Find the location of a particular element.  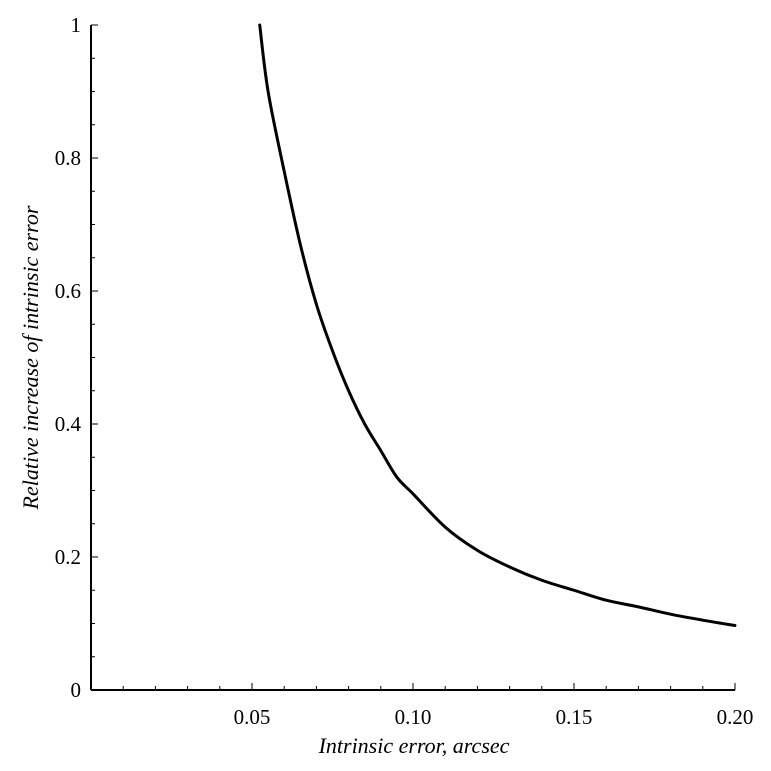

y-axis-title: Relative increase of intrinsic error is located at coordinates (30, 357).